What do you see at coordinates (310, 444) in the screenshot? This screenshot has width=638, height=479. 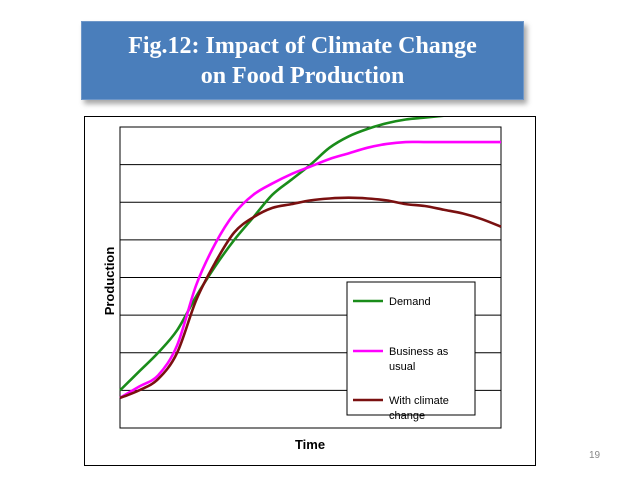 I see `x-axis-label: Time` at bounding box center [310, 444].